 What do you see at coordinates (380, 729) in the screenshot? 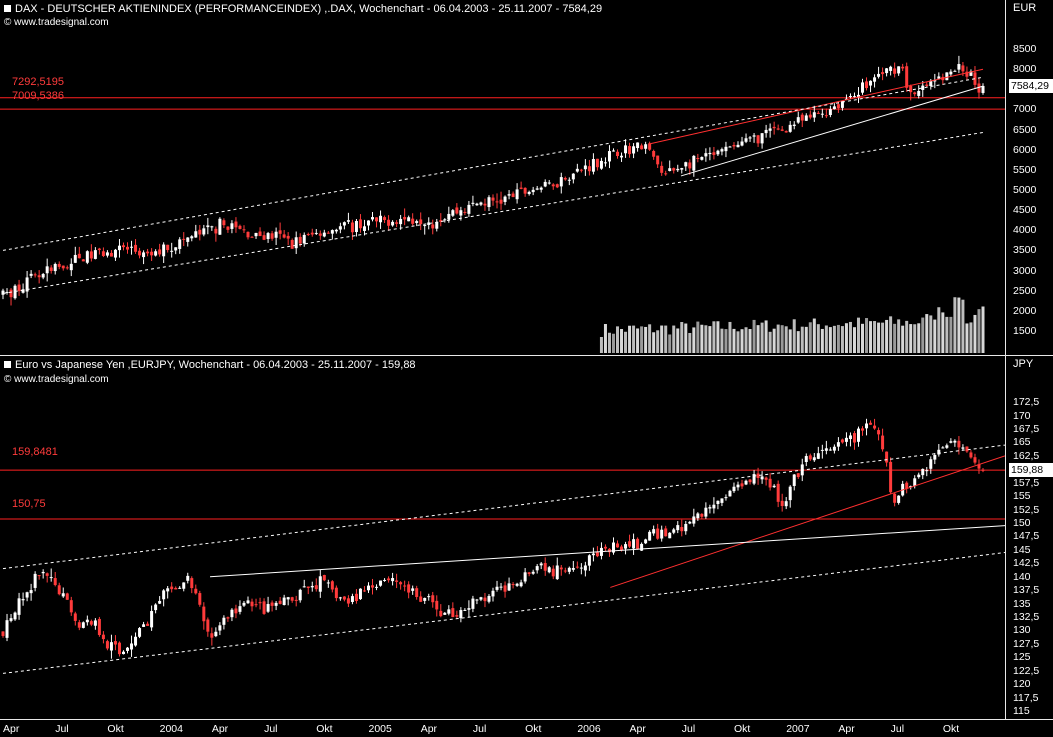
I see `x-tick-label: 2005` at bounding box center [380, 729].